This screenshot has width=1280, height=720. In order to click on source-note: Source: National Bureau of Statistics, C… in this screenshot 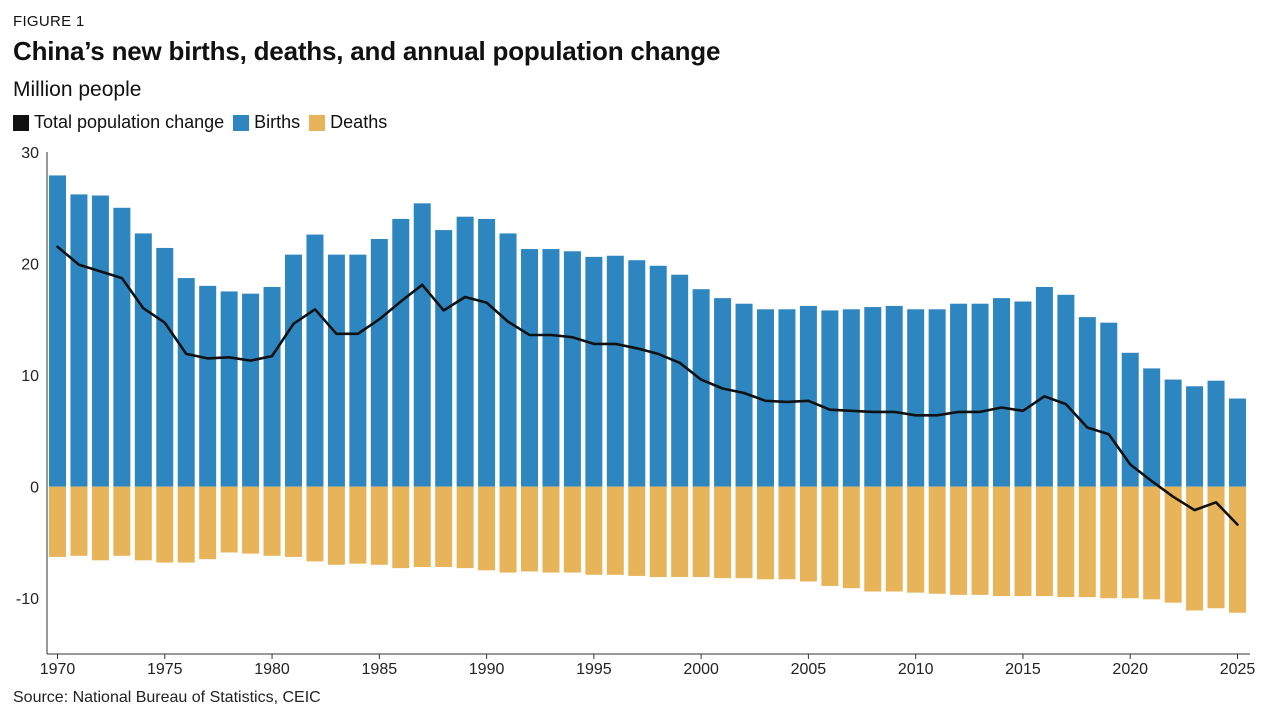, I will do `click(167, 697)`.